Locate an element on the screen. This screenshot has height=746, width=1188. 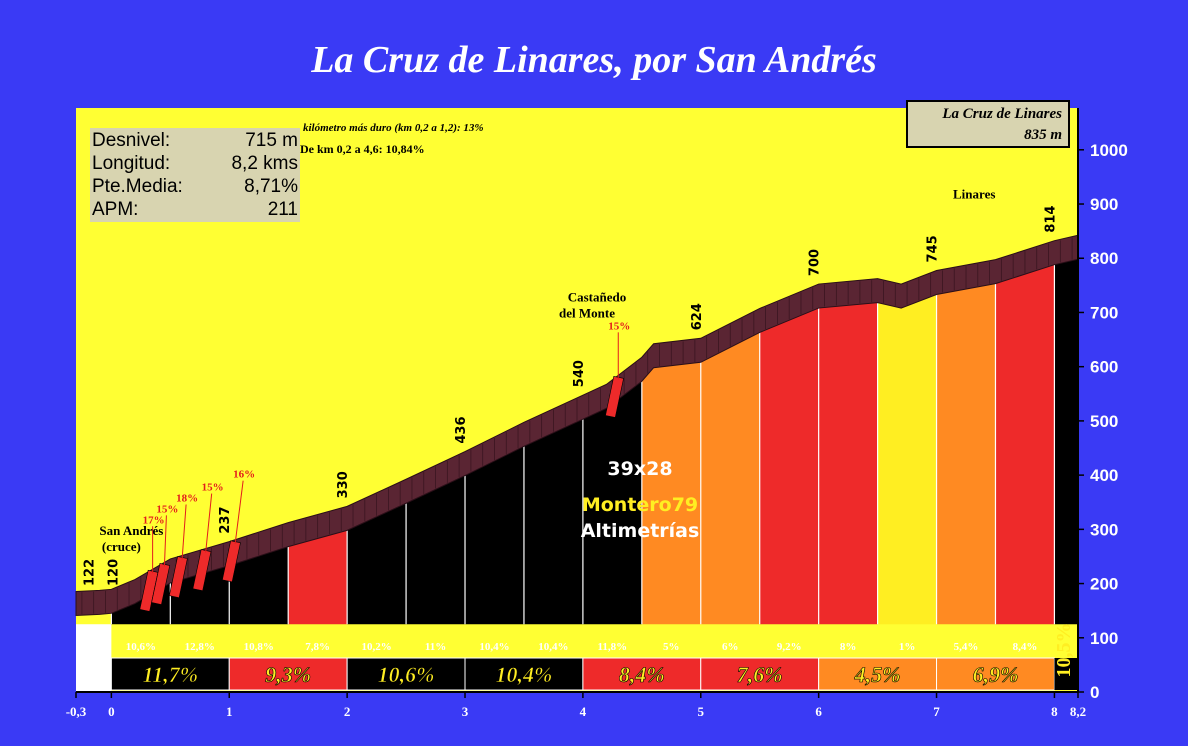
gear-label: 39x28 is located at coordinates (640, 469).